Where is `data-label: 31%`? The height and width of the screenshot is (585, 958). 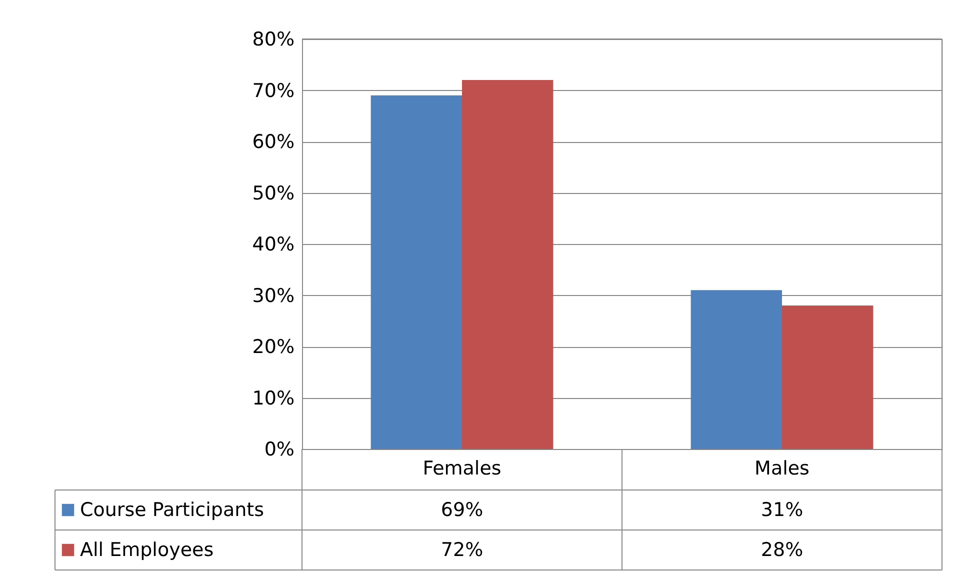
data-label: 31% is located at coordinates (782, 510).